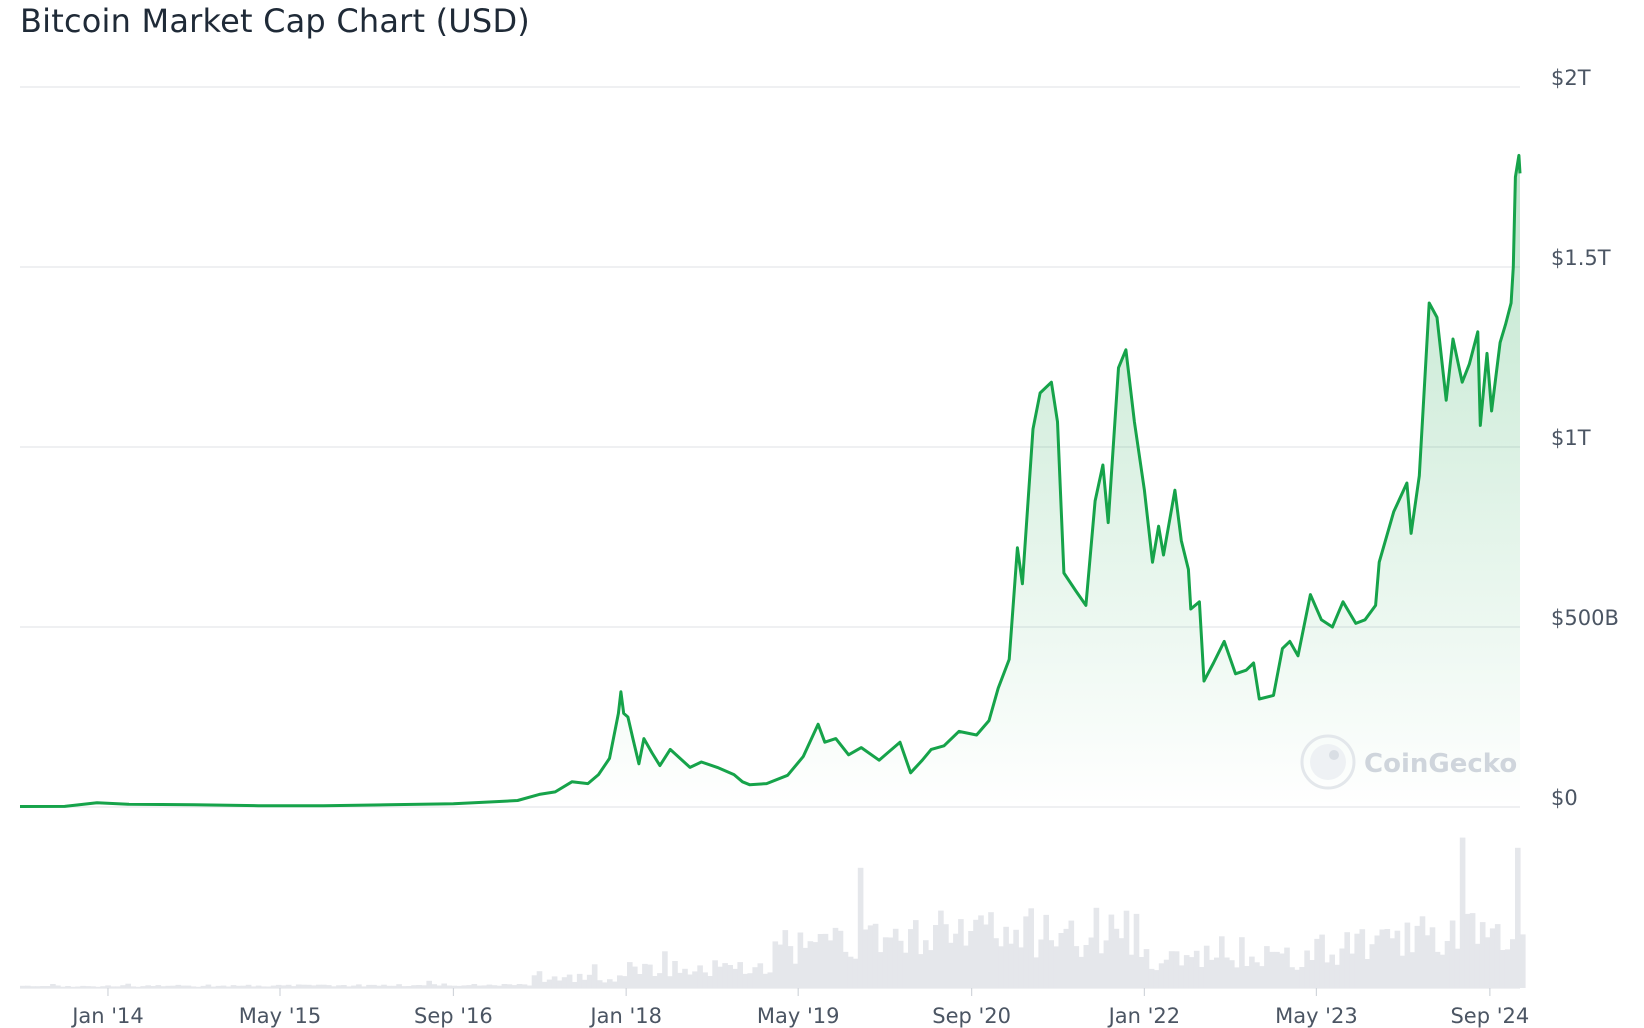 This screenshot has width=1644, height=1028. What do you see at coordinates (1585, 438) in the screenshot?
I see `y-axis: $2T $1.5T $1T $500B $0` at bounding box center [1585, 438].